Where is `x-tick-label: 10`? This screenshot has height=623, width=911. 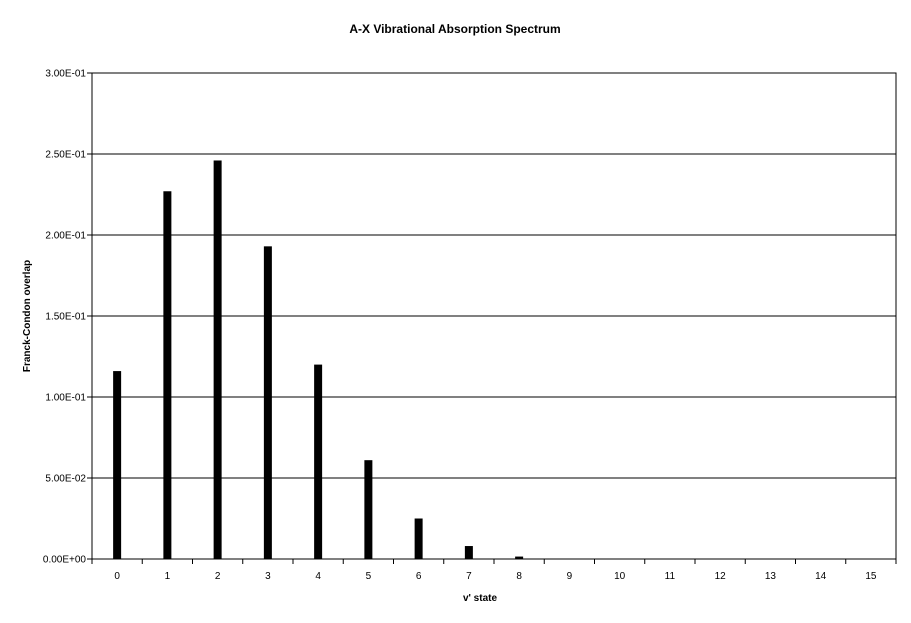
x-tick-label: 10 is located at coordinates (620, 576).